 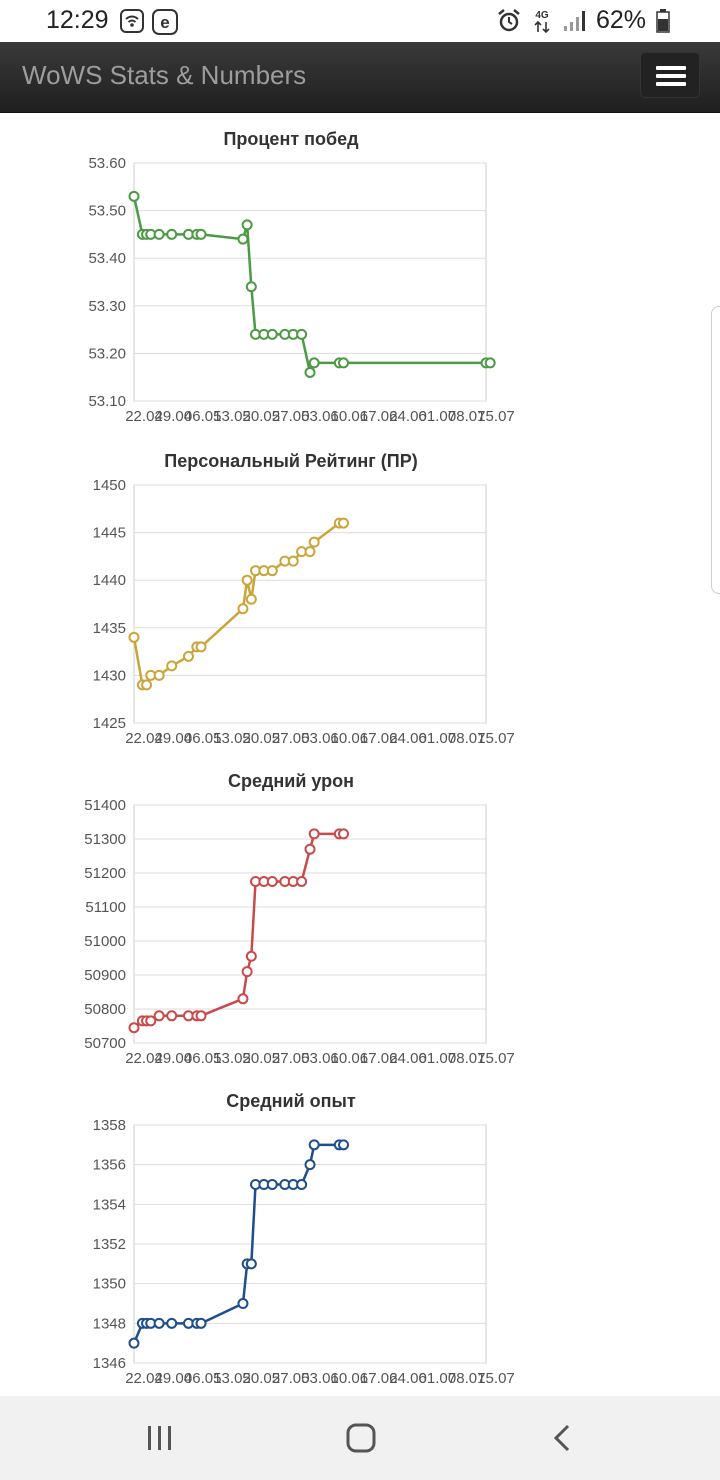 I want to click on back-icon, so click(x=564, y=1438).